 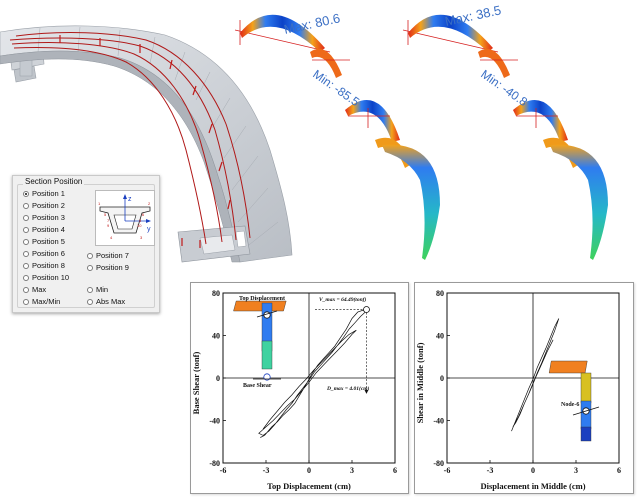 What do you see at coordinates (112, 267) in the screenshot?
I see `radio-label: Position 9` at bounding box center [112, 267].